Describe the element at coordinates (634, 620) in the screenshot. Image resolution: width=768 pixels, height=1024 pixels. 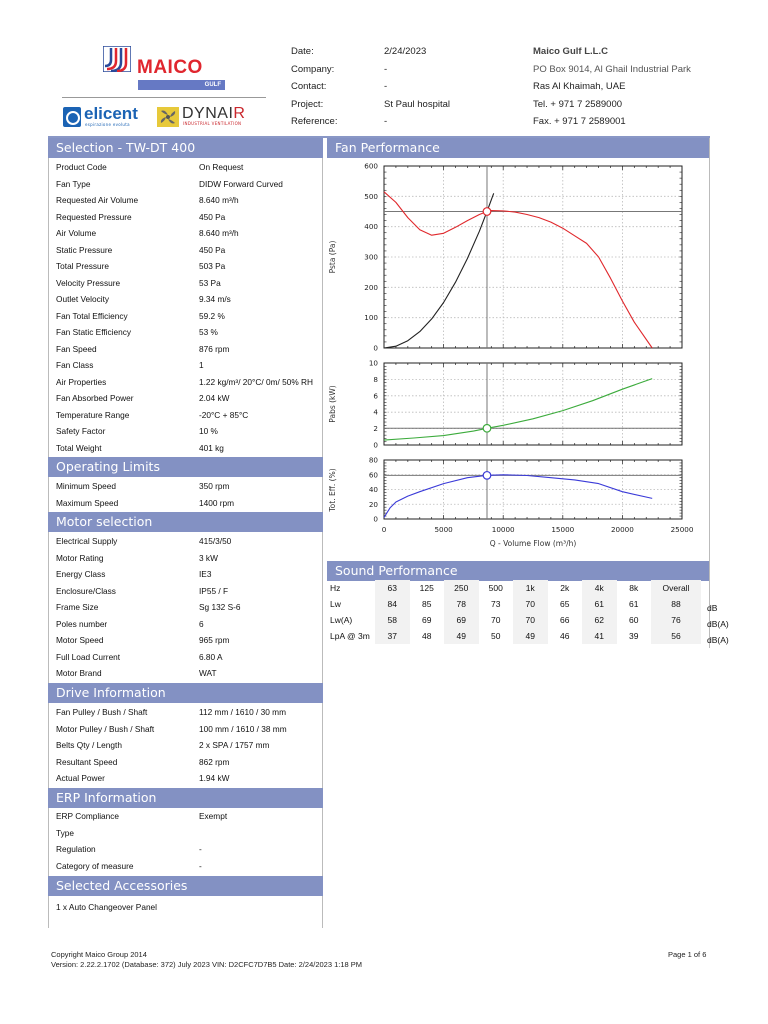
I see `sound-value: 60` at that location.